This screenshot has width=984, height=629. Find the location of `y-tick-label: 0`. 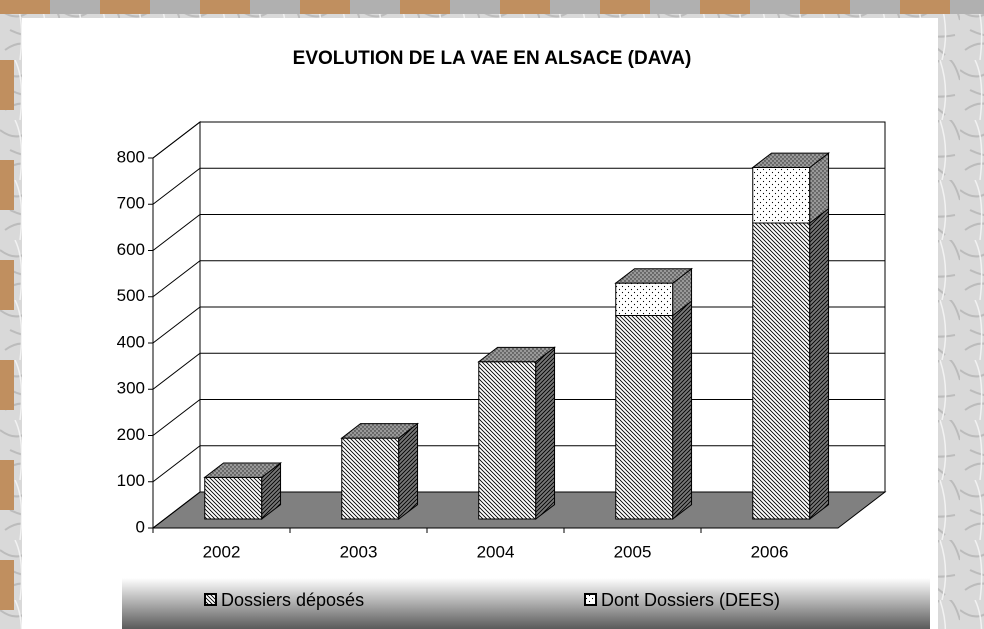

y-tick-label: 0 is located at coordinates (140, 526).